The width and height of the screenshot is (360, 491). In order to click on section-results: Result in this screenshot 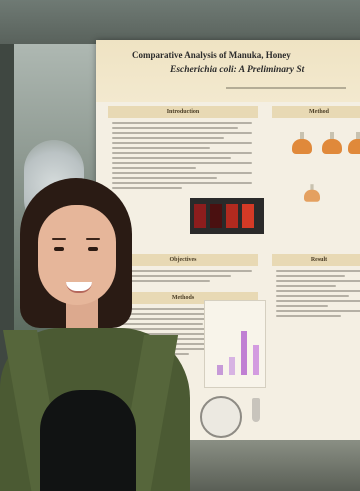, I will do `click(316, 260)`.